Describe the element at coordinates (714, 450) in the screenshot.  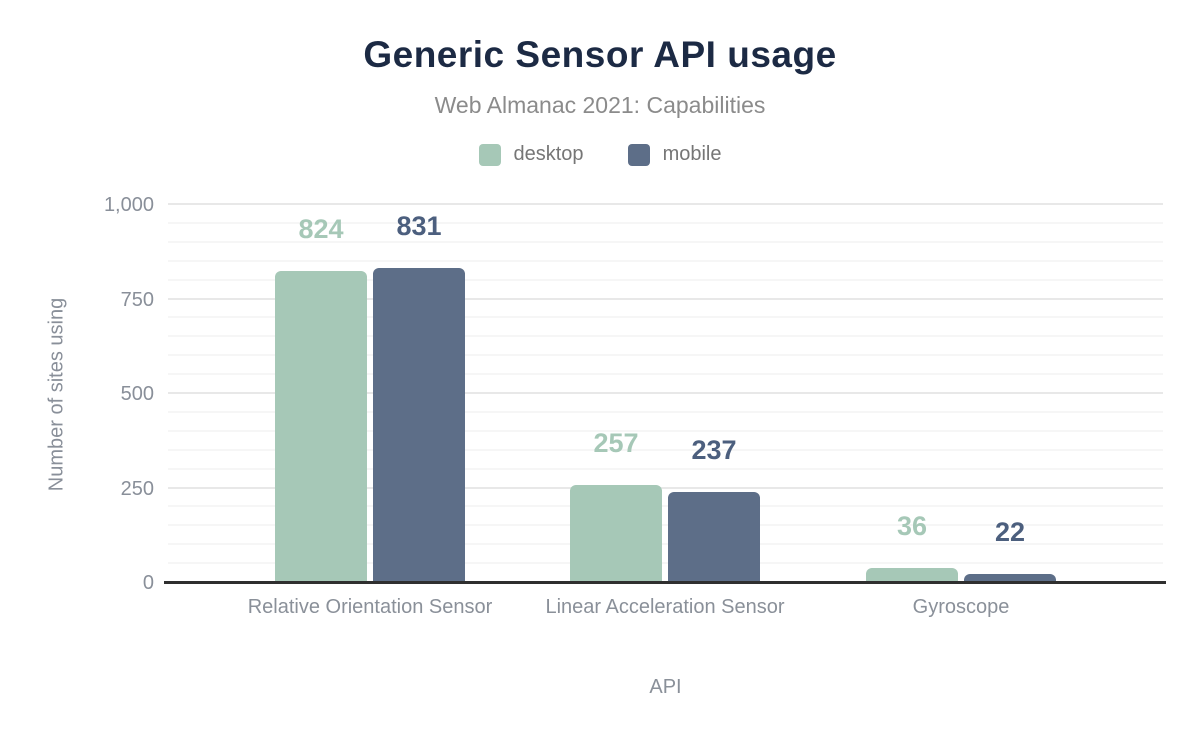
I see `value-label-mobile-2: 237` at that location.